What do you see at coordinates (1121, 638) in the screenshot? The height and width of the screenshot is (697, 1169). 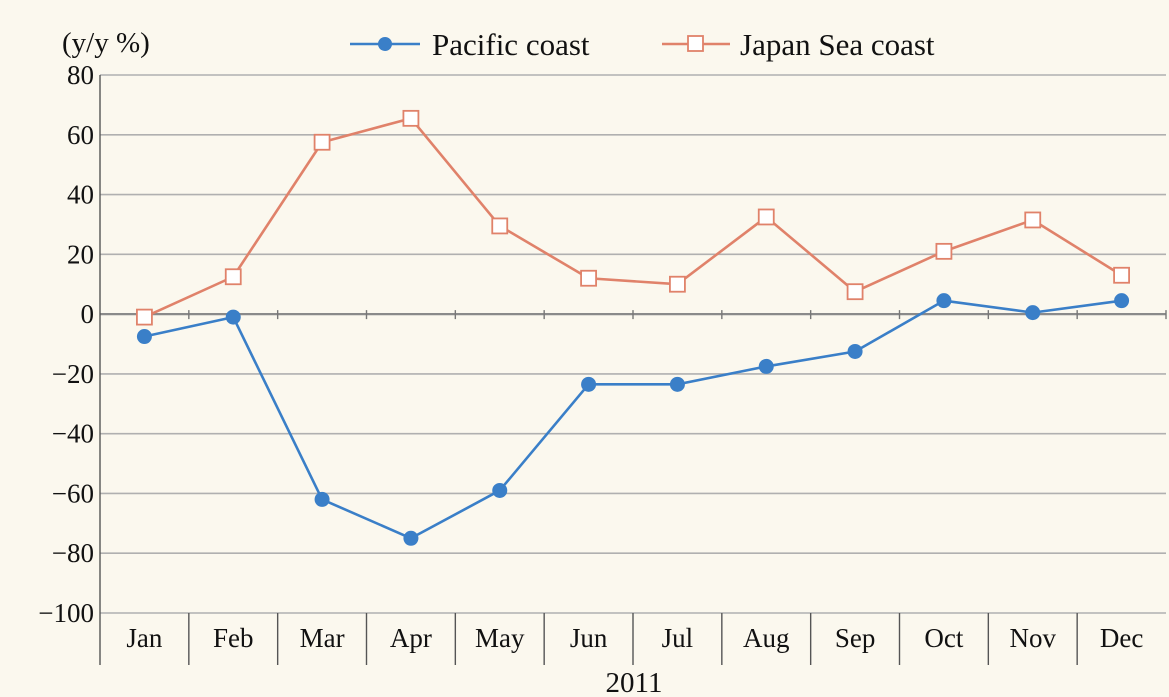 I see `x-tick-label: Dec` at bounding box center [1121, 638].